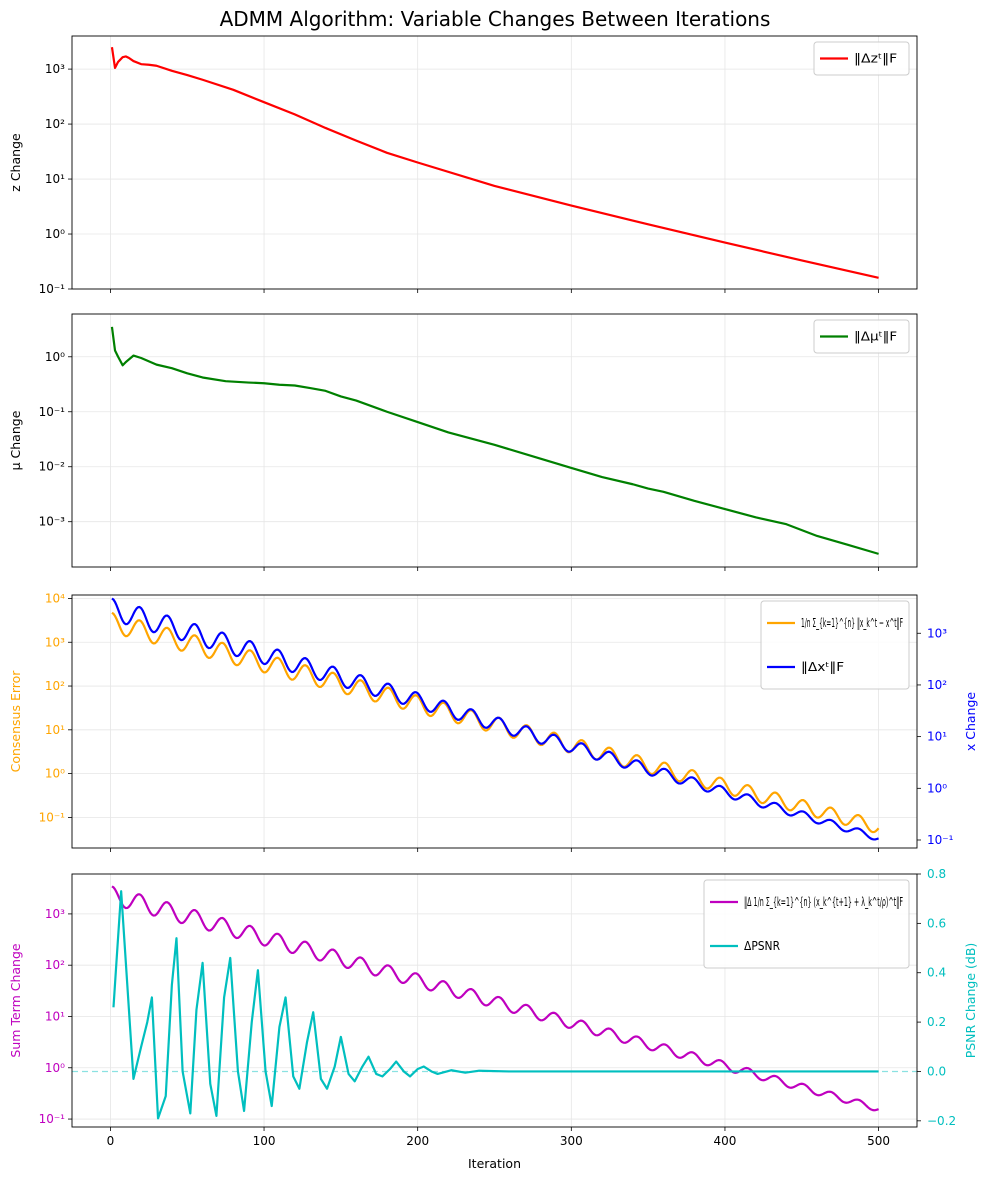  Describe the element at coordinates (494, 1163) in the screenshot. I see `x-axis-label: Iteration` at that location.